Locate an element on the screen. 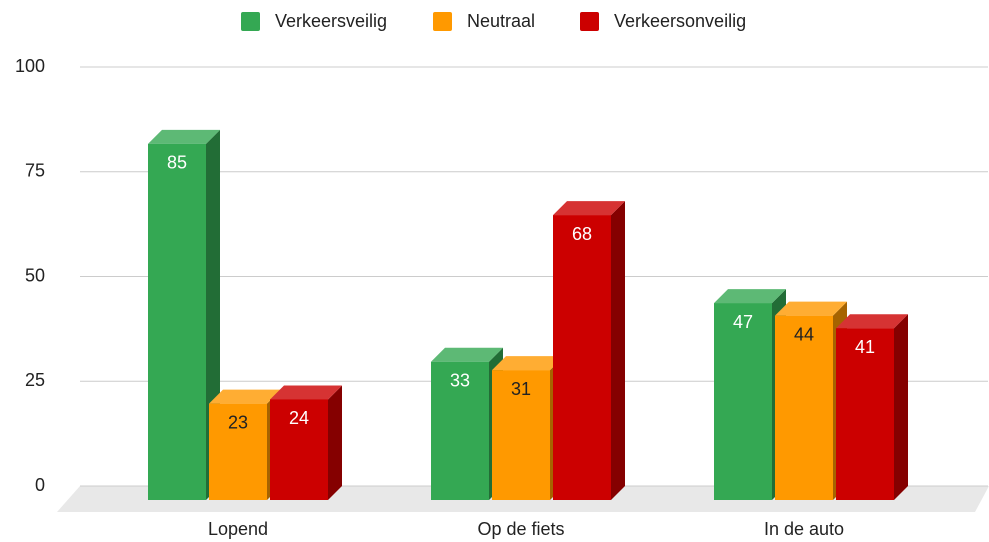 The height and width of the screenshot is (542, 989). value-label: 24 is located at coordinates (299, 418).